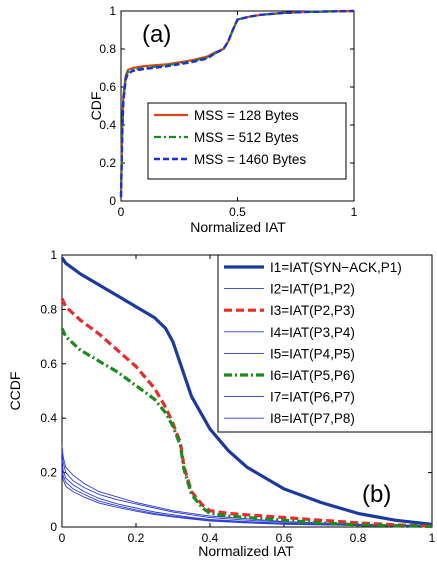 The width and height of the screenshot is (437, 563). Describe the element at coordinates (312, 289) in the screenshot. I see `legend-entry-label: I2=IAT(P1,P2)` at that location.